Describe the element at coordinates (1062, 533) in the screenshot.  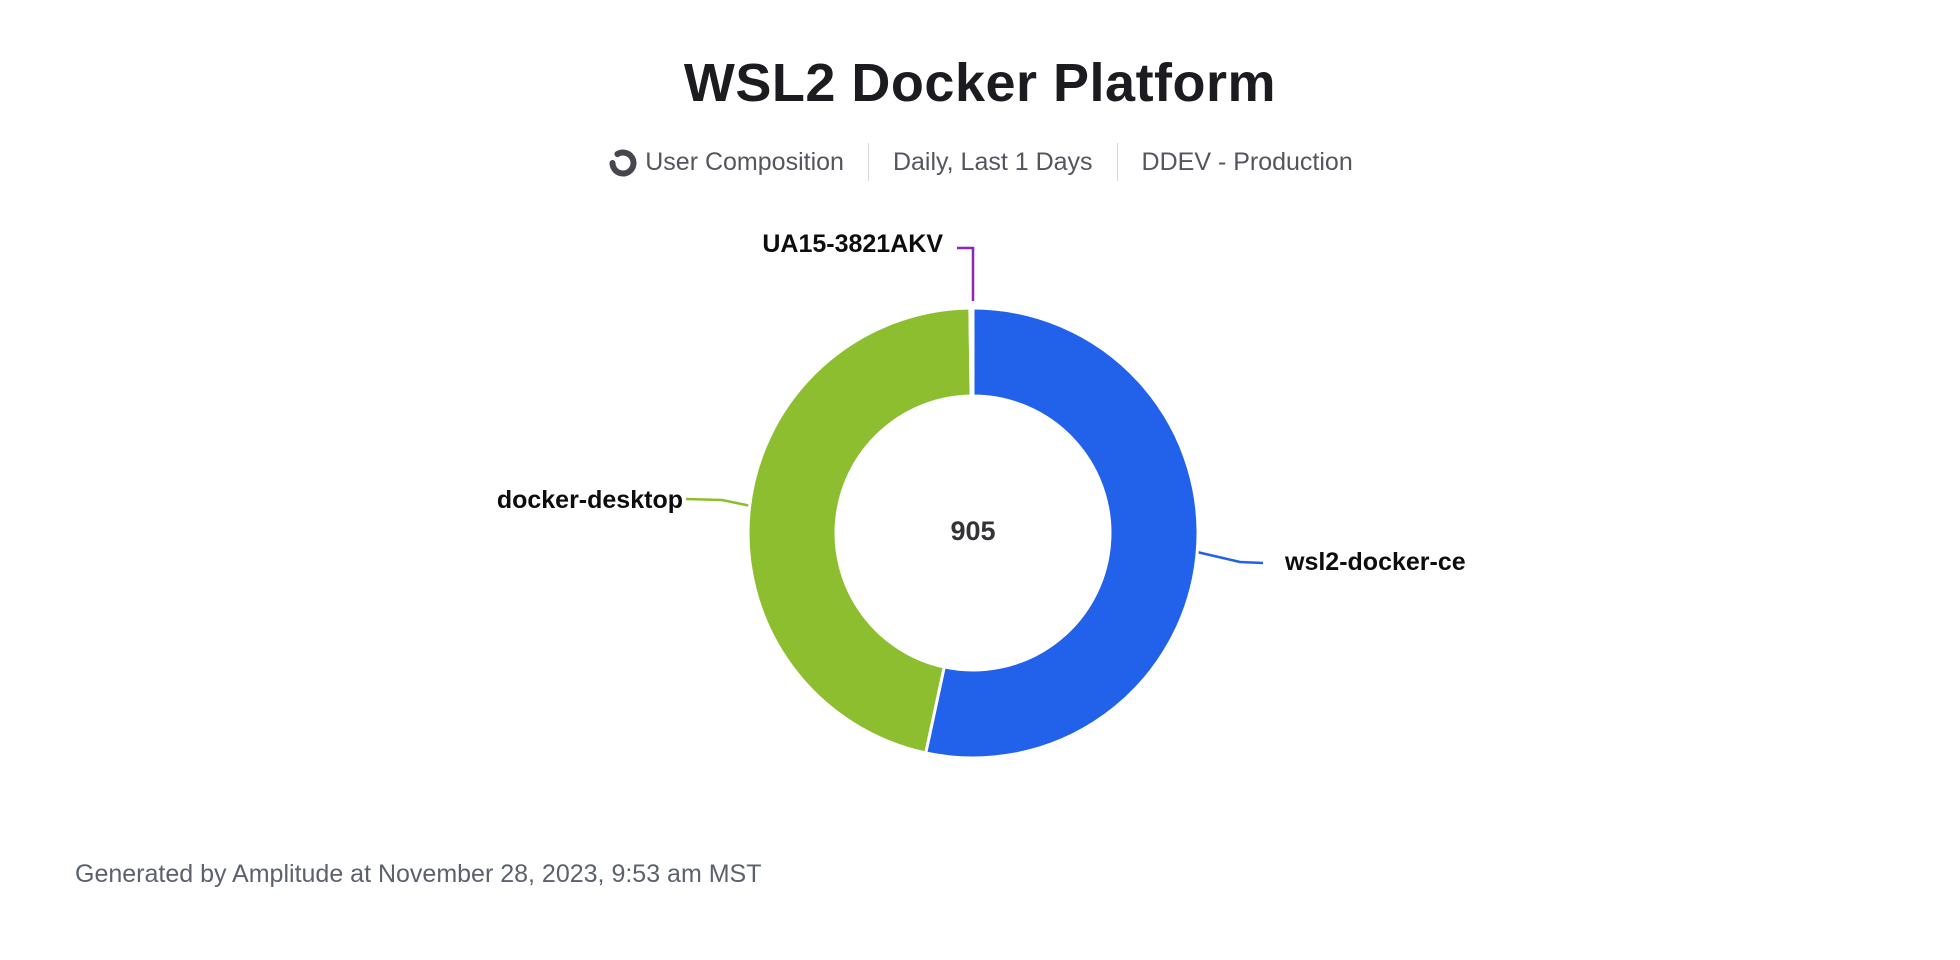
I see `donut-slice-wsl2-docker-ce` at that location.